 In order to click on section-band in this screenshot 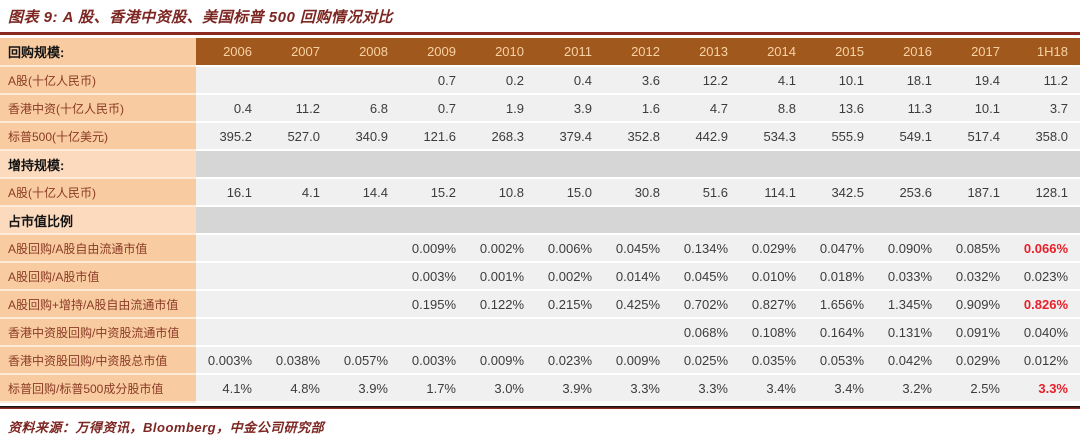, I will do `click(638, 220)`.